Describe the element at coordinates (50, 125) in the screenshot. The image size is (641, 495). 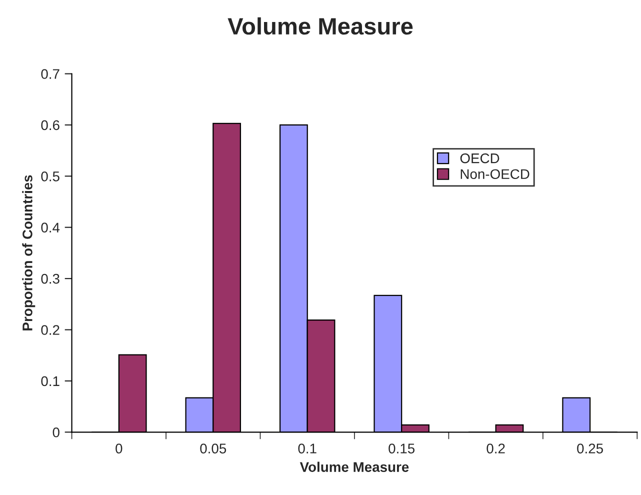
I see `y-tick-label: 0.6` at that location.